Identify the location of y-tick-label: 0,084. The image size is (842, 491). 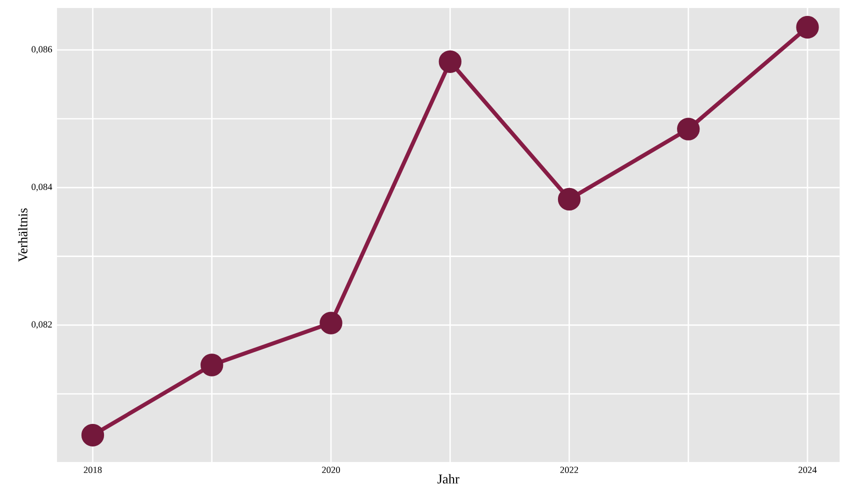
(42, 188).